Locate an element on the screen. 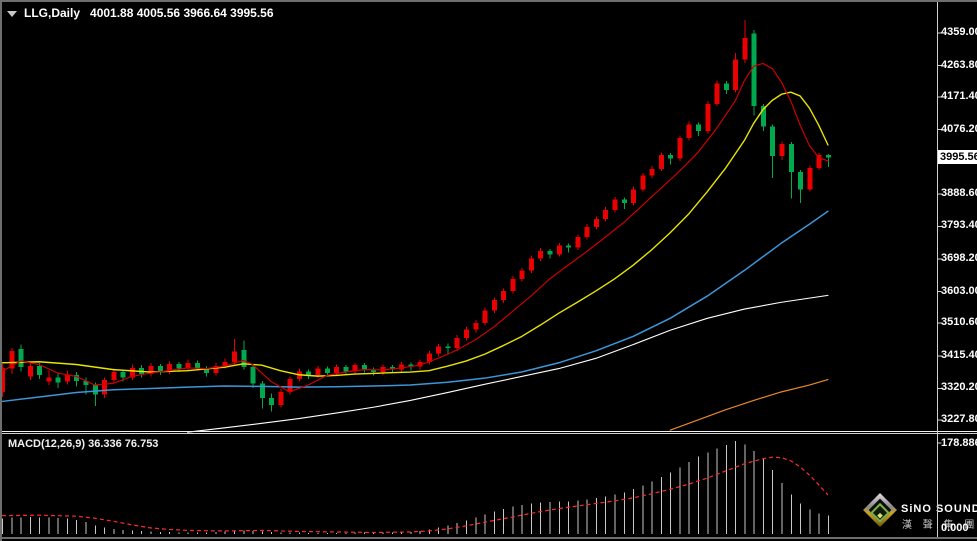  panel-separator-shadow is located at coordinates (488, 433).